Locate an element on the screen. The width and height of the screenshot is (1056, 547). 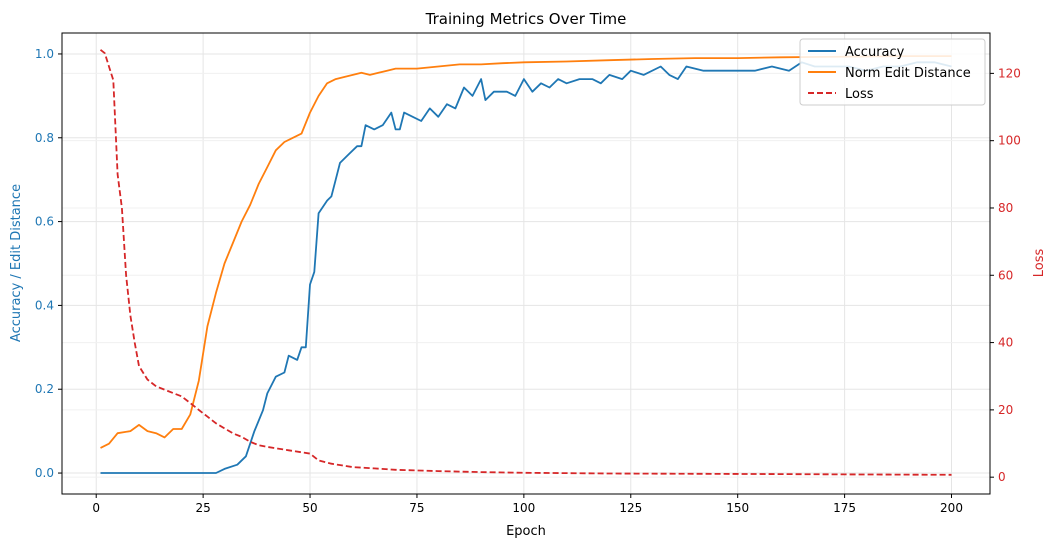
legend-accuracy-label: Accuracy is located at coordinates (875, 52).